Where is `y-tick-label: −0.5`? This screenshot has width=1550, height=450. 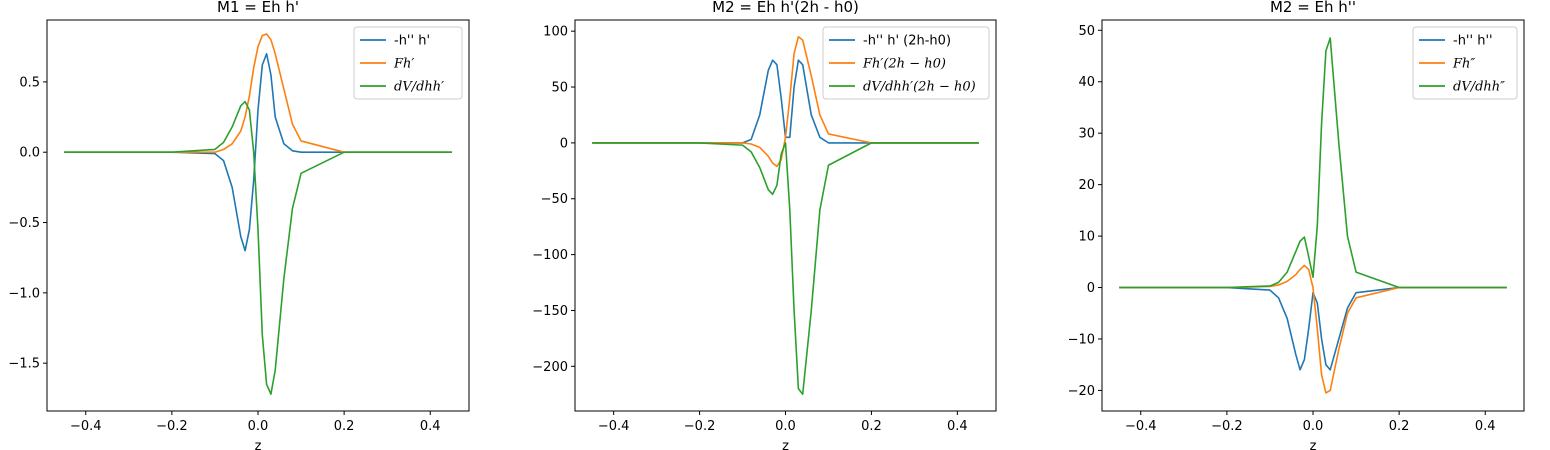
y-tick-label: −0.5 is located at coordinates (24, 223).